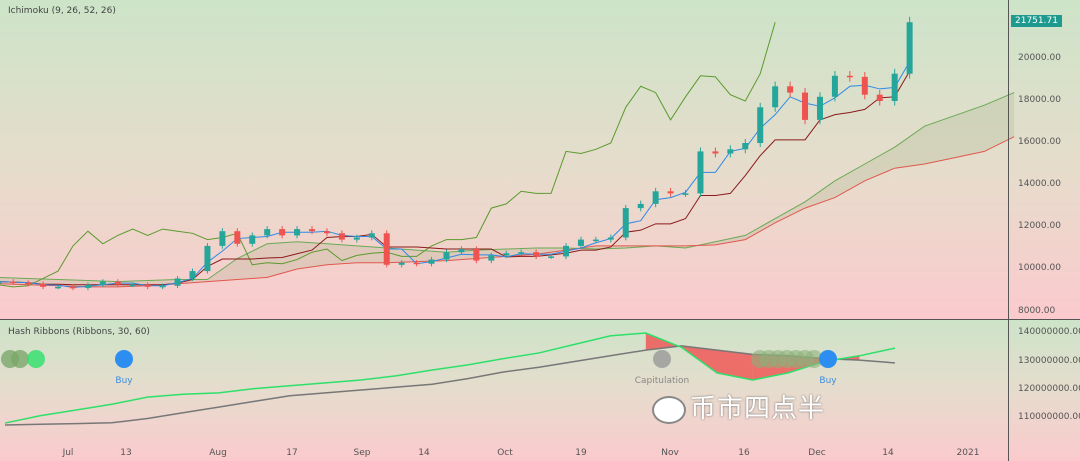 The image size is (1080, 461). Describe the element at coordinates (1049, 332) in the screenshot. I see `hash-tick: 140000000.00` at that location.